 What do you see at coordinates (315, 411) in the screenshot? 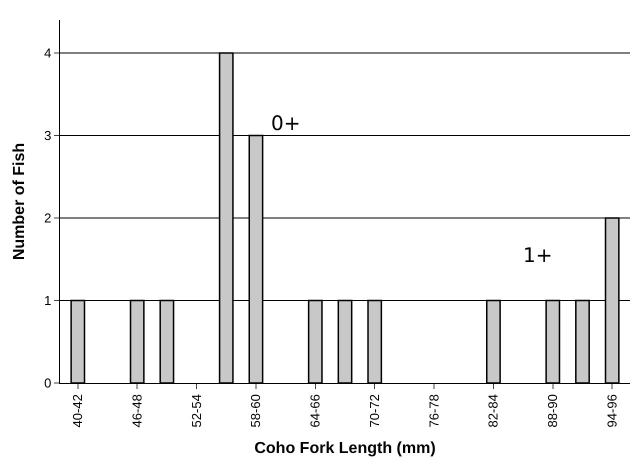
I see `x-tick-label: 64-66` at bounding box center [315, 411].